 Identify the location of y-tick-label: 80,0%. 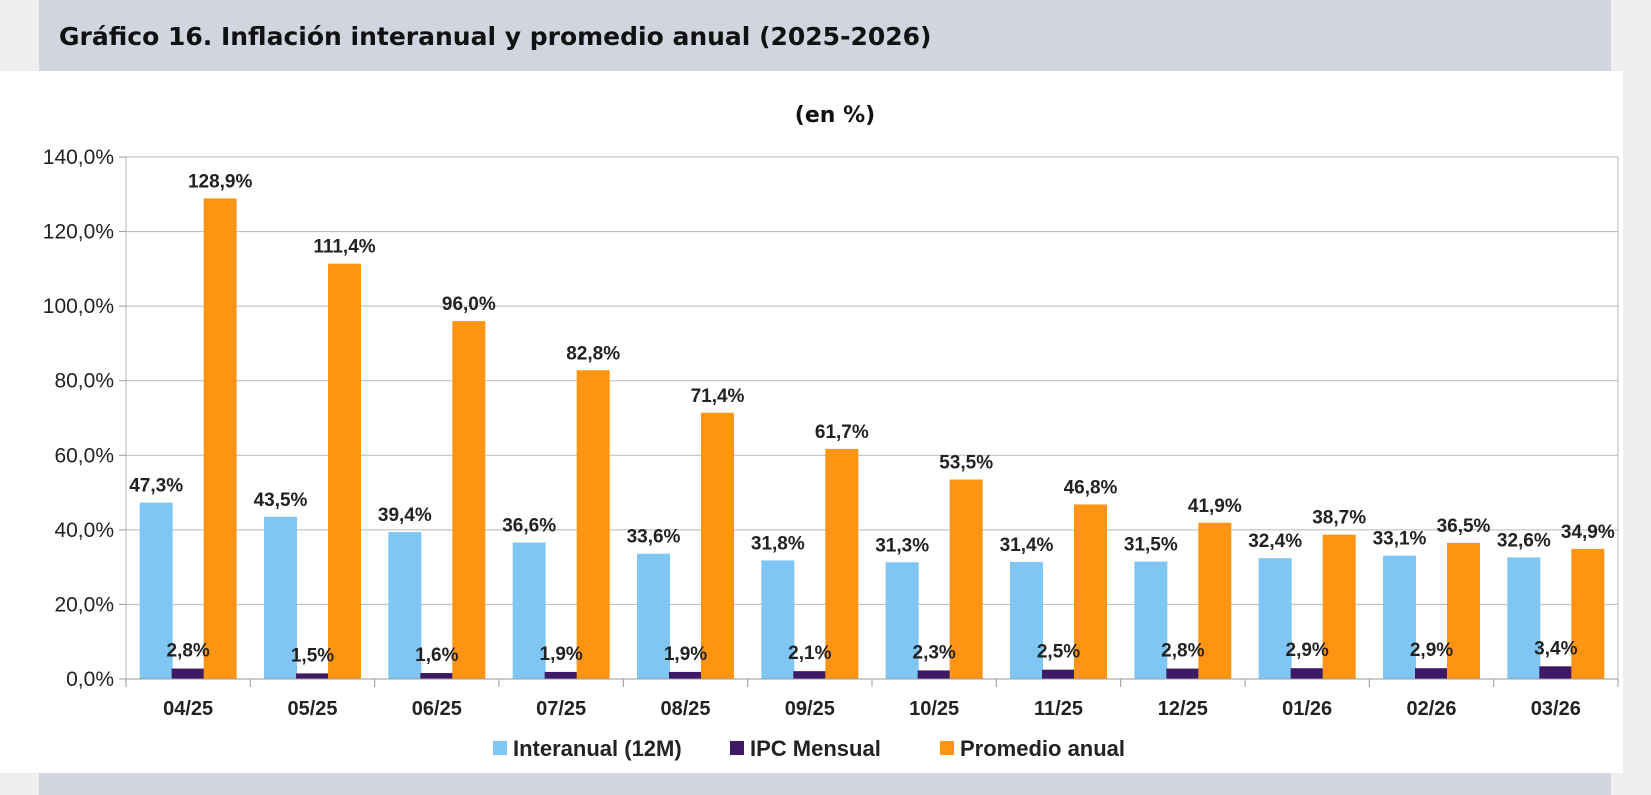
(84, 381).